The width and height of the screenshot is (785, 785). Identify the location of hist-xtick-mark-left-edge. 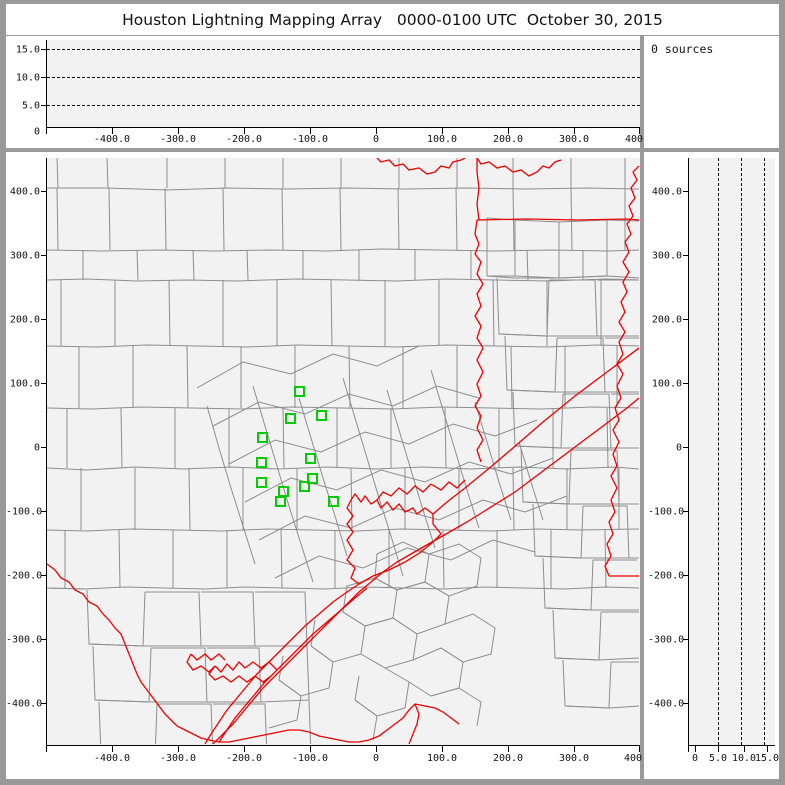
(689, 749).